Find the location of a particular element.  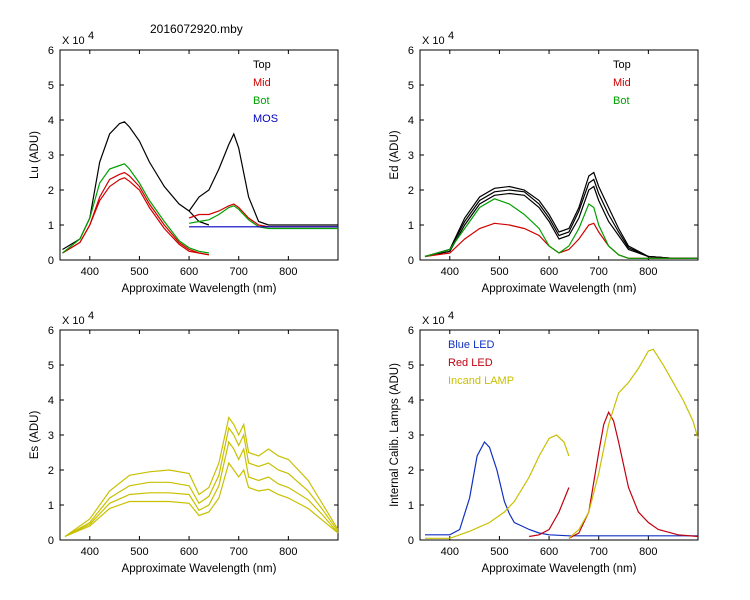

series-line-incand-a is located at coordinates (497, 486).